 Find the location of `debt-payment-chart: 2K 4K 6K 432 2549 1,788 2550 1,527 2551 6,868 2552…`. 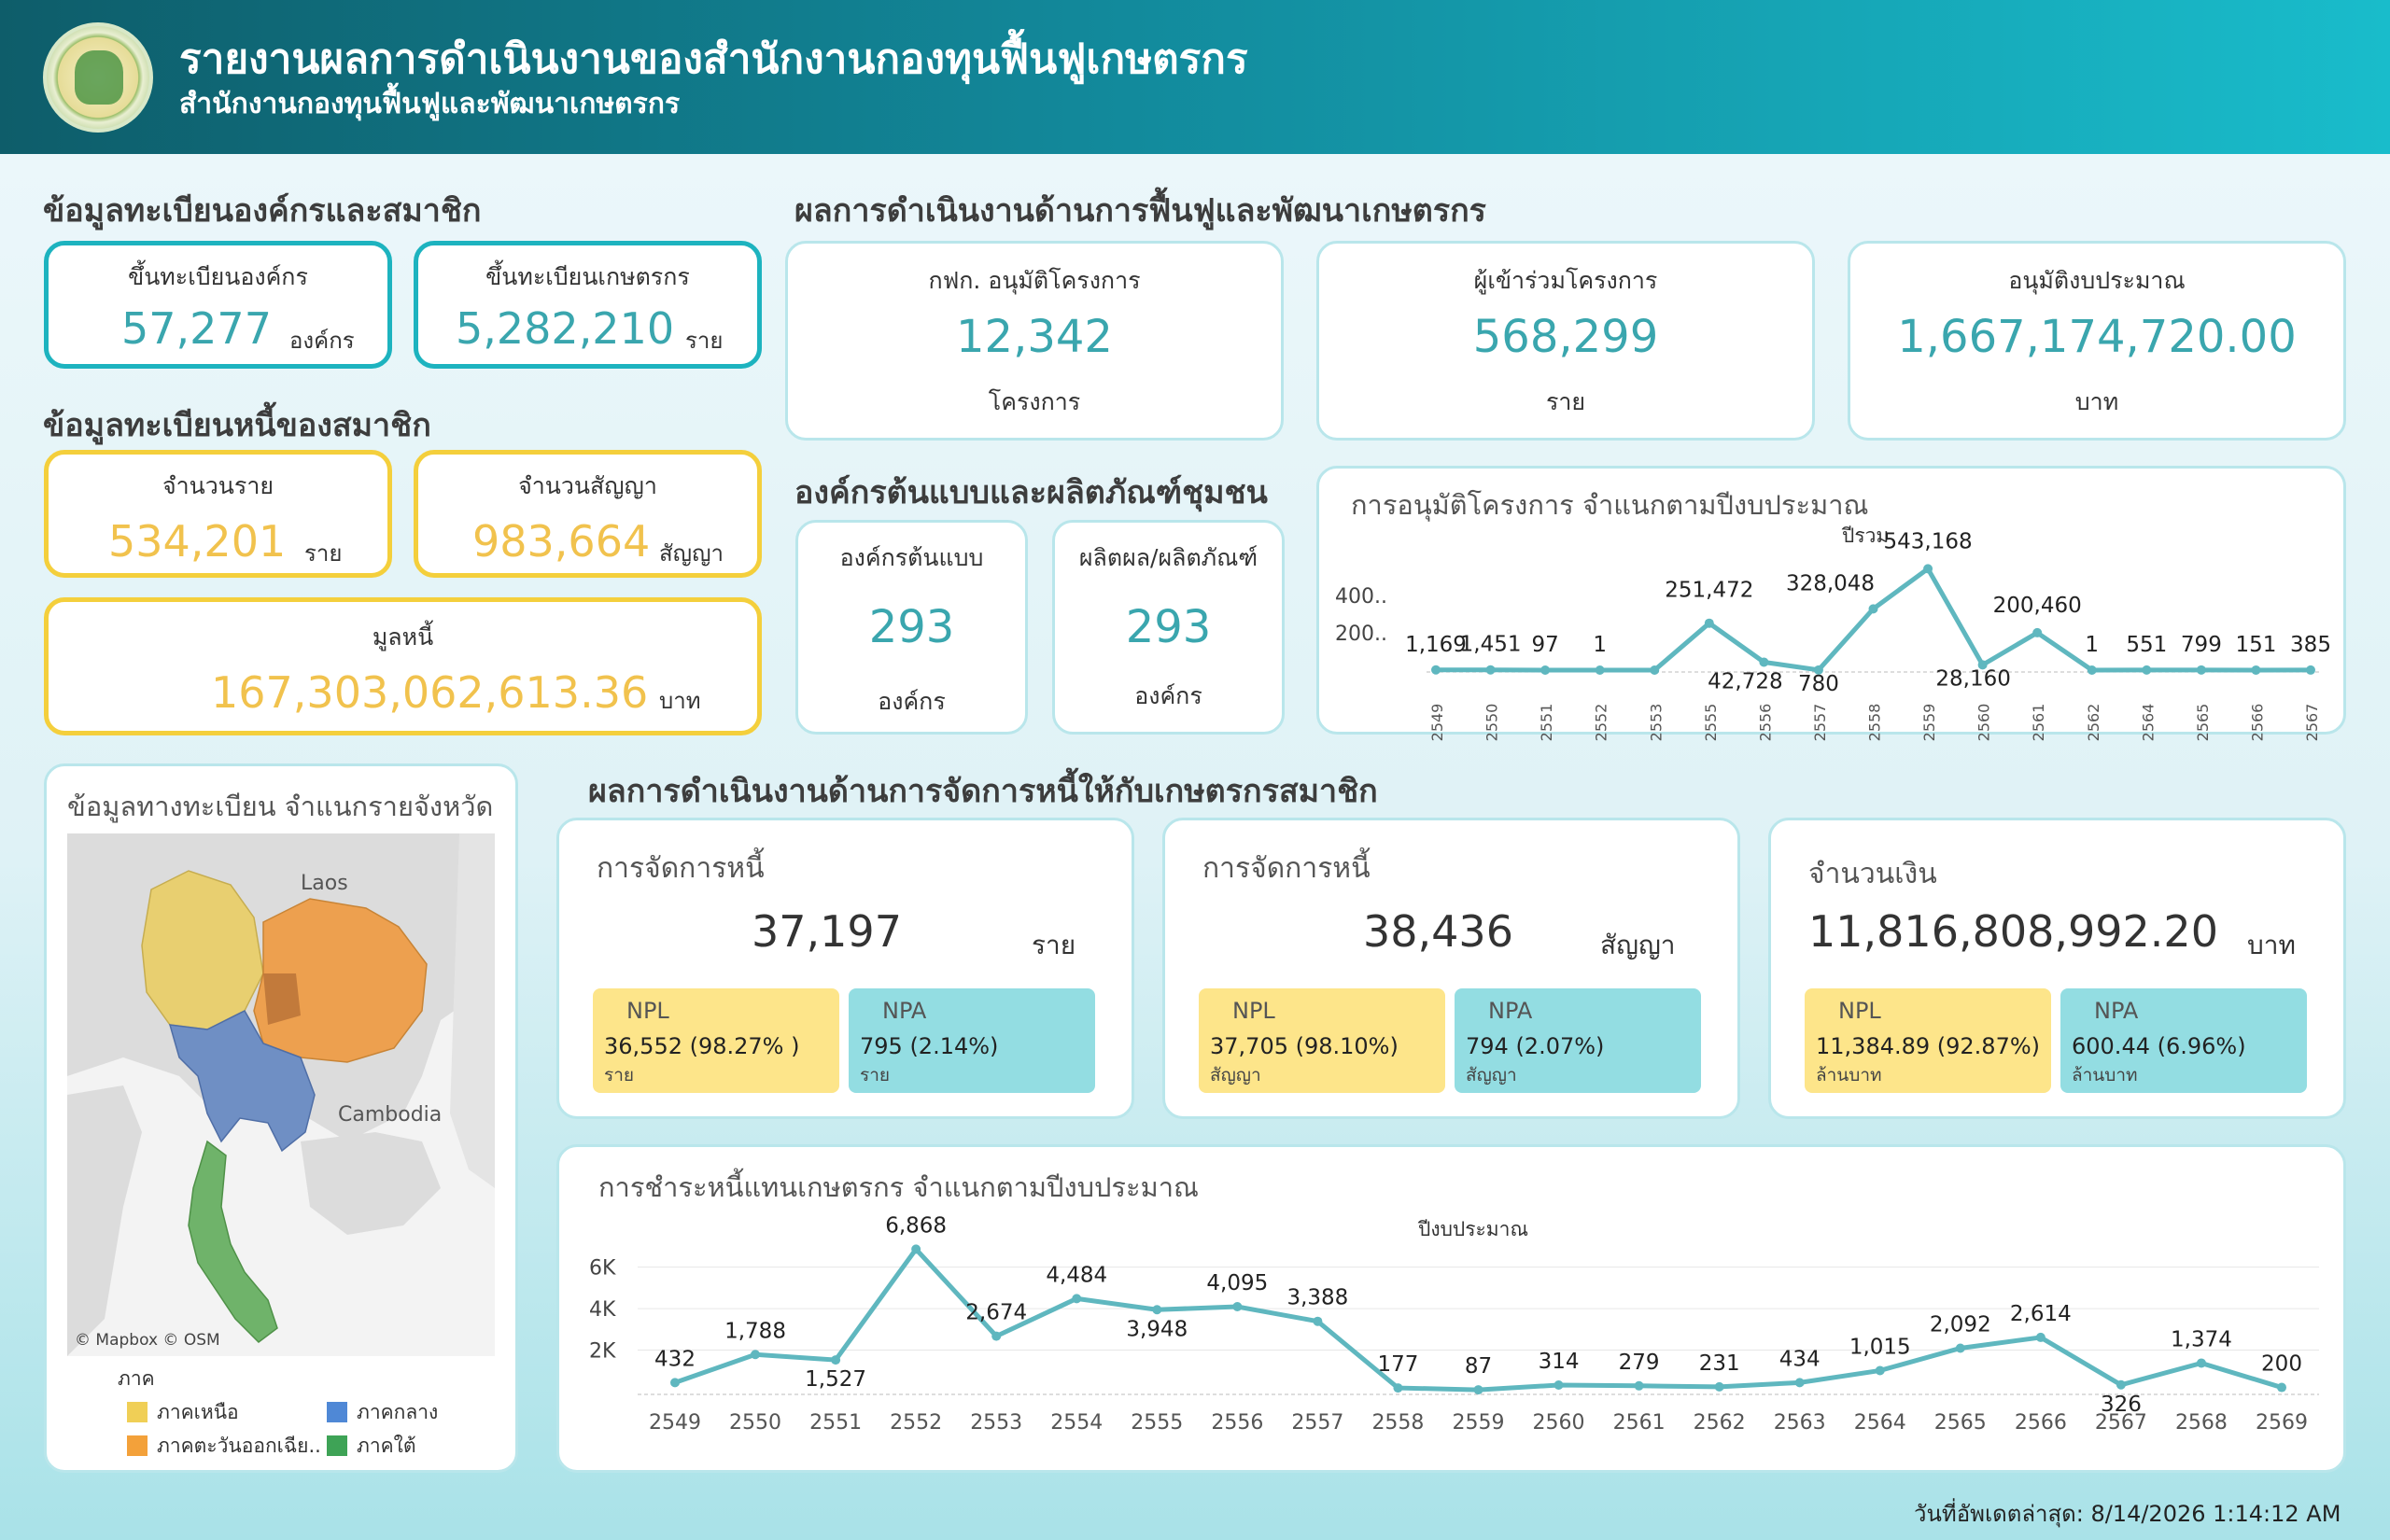

debt-payment-chart: 2K 4K 6K 432 2549 1,788 2550 1,527 2551 6,868 2552… is located at coordinates (1454, 1324).